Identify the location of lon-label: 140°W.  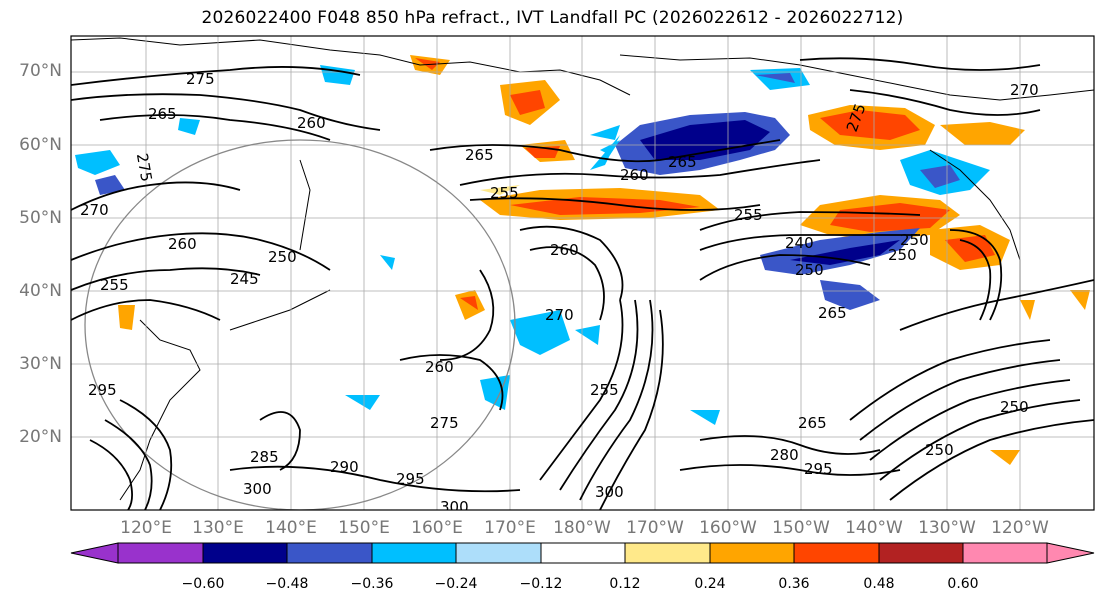
(874, 528).